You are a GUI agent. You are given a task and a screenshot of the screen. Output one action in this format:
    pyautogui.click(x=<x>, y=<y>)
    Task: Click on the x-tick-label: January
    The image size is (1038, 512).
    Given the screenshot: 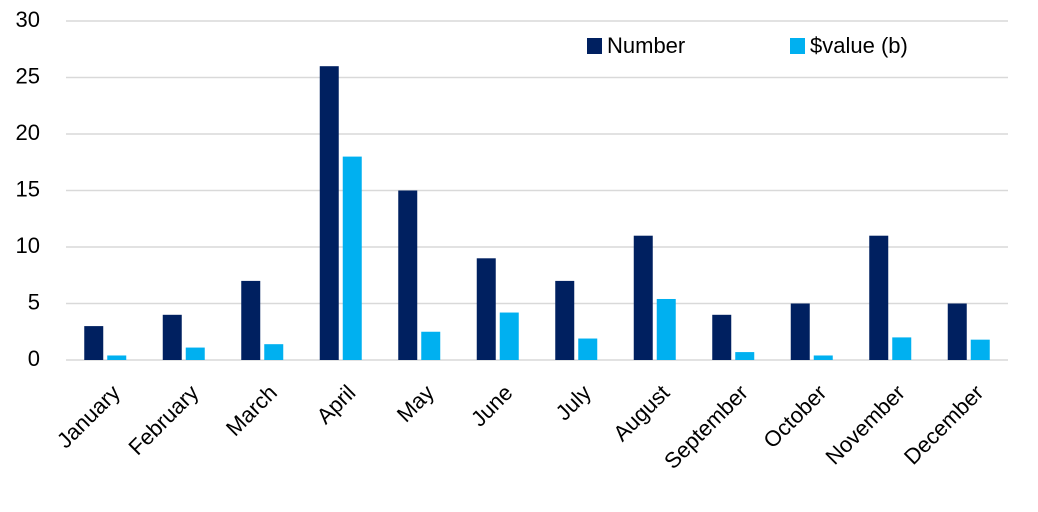 What is the action you would take?
    pyautogui.click(x=88, y=416)
    